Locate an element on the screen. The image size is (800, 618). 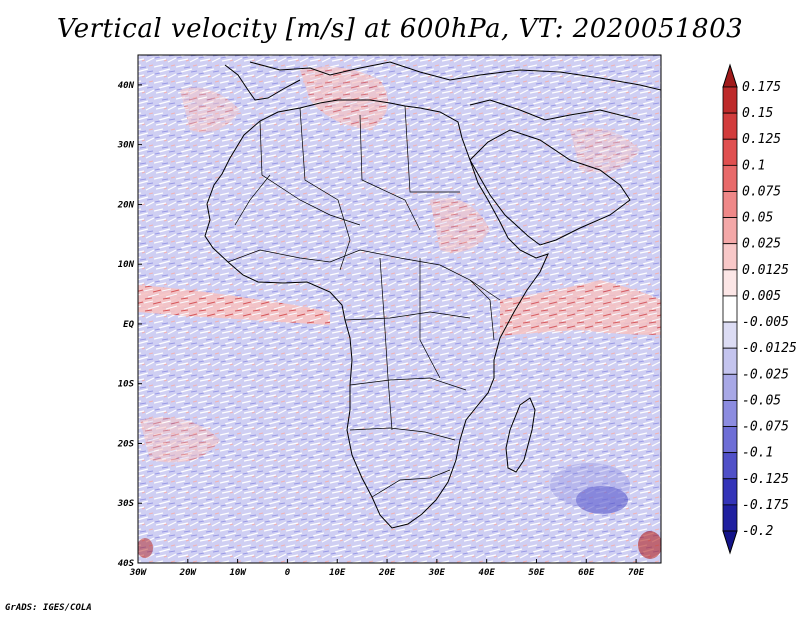
colorbar-top-arrow is located at coordinates (730, 75).